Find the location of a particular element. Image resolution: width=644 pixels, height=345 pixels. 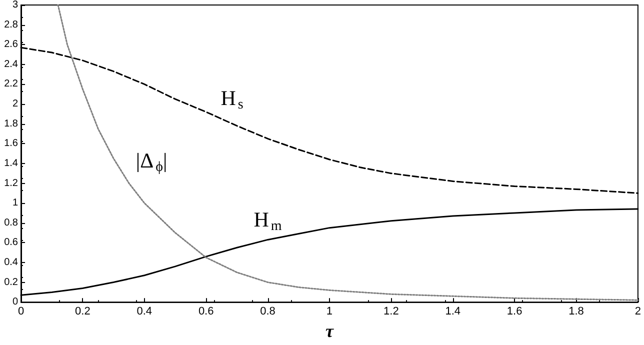

y-tick-label: 0.2 is located at coordinates (11, 282).